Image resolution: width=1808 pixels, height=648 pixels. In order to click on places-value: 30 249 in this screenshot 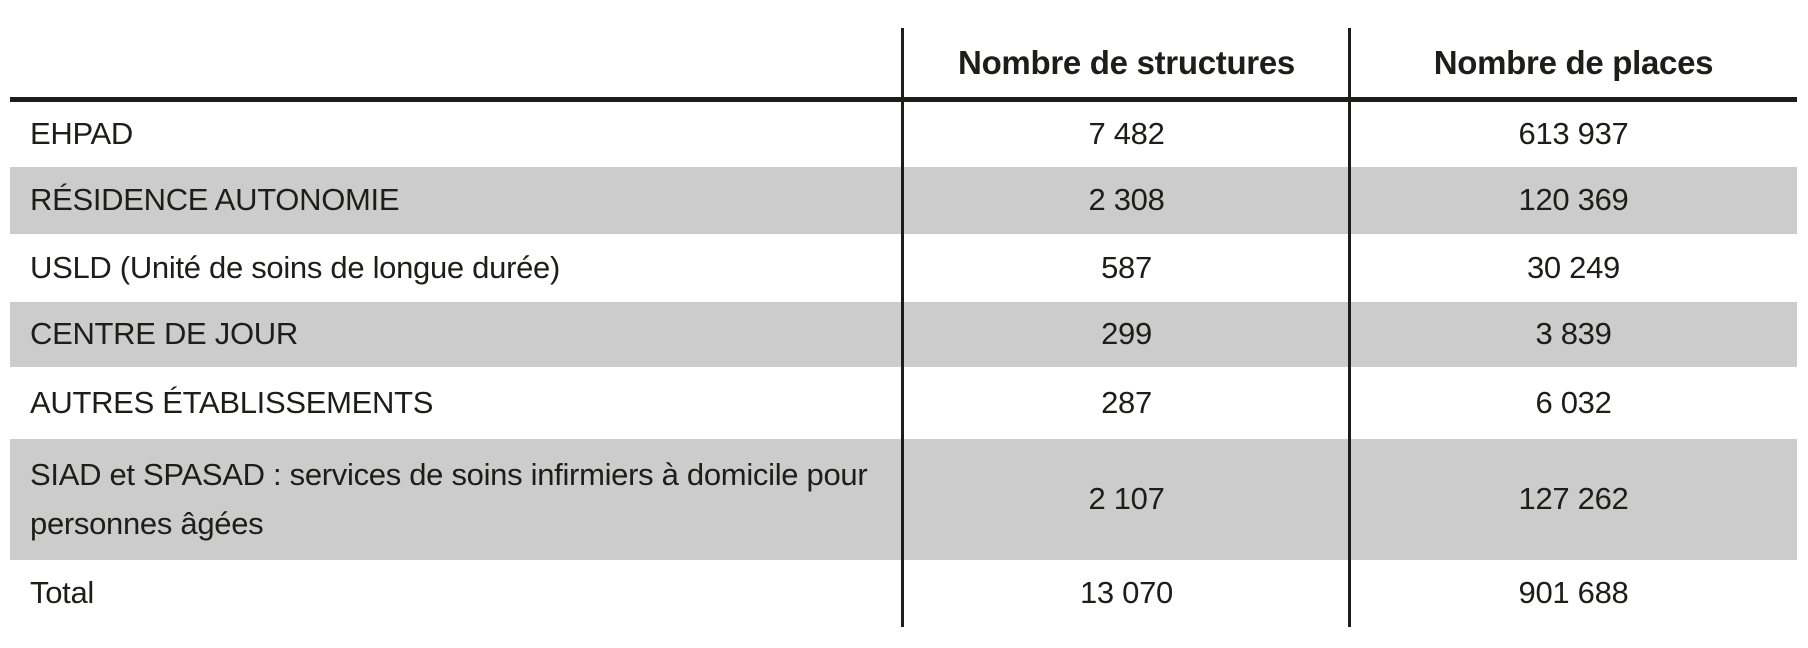, I will do `click(1573, 267)`.